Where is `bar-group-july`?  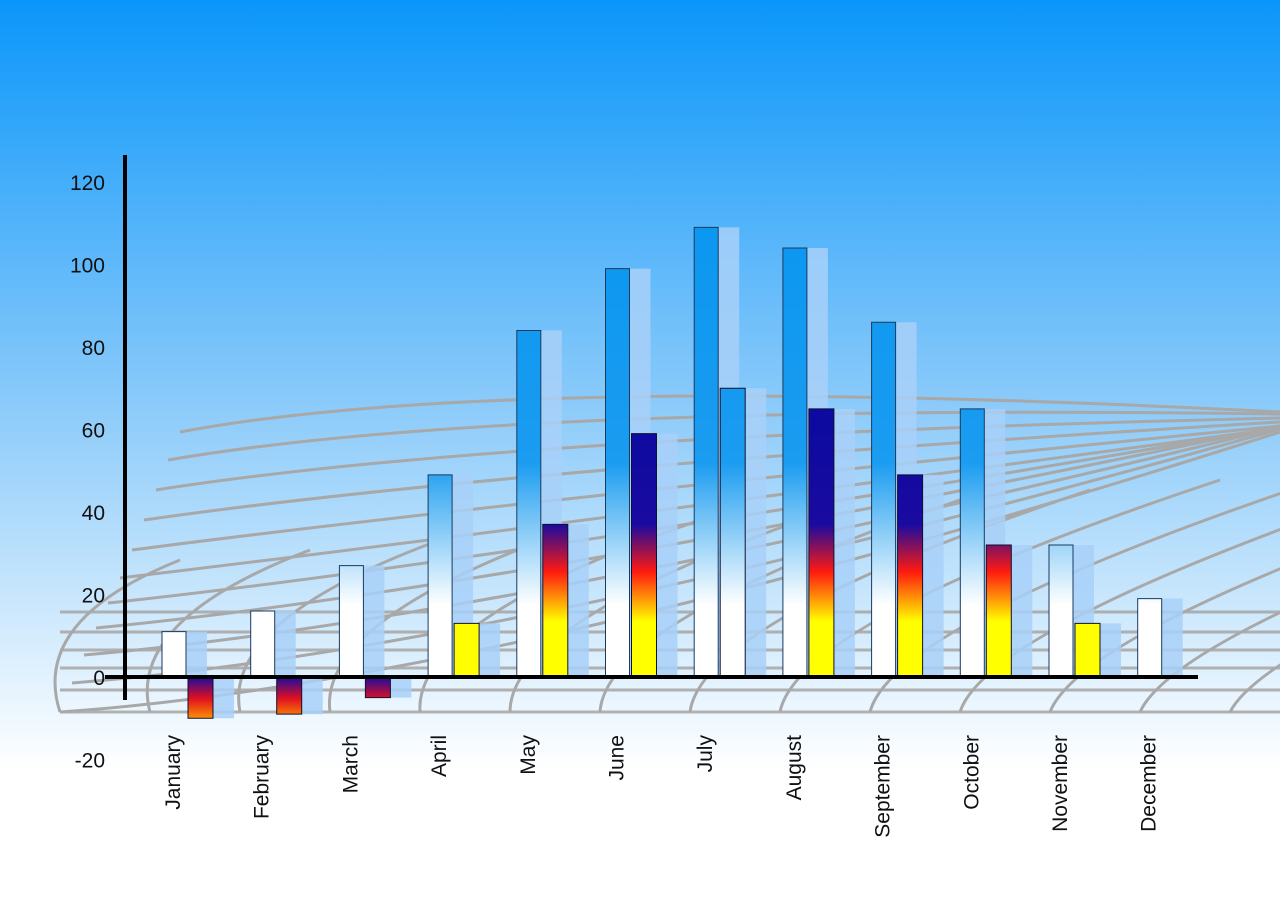 bar-group-july is located at coordinates (730, 452).